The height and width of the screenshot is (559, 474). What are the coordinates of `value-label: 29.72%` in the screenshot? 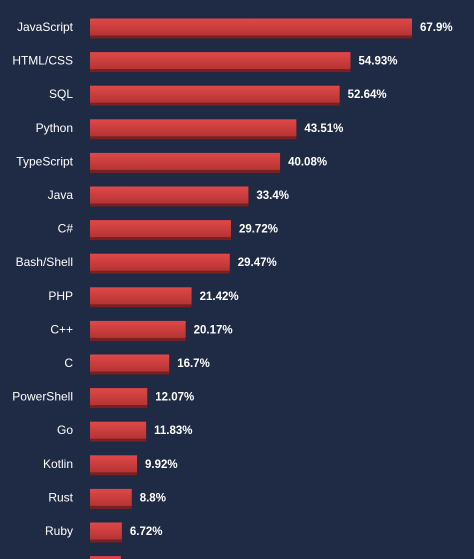 It's located at (258, 230).